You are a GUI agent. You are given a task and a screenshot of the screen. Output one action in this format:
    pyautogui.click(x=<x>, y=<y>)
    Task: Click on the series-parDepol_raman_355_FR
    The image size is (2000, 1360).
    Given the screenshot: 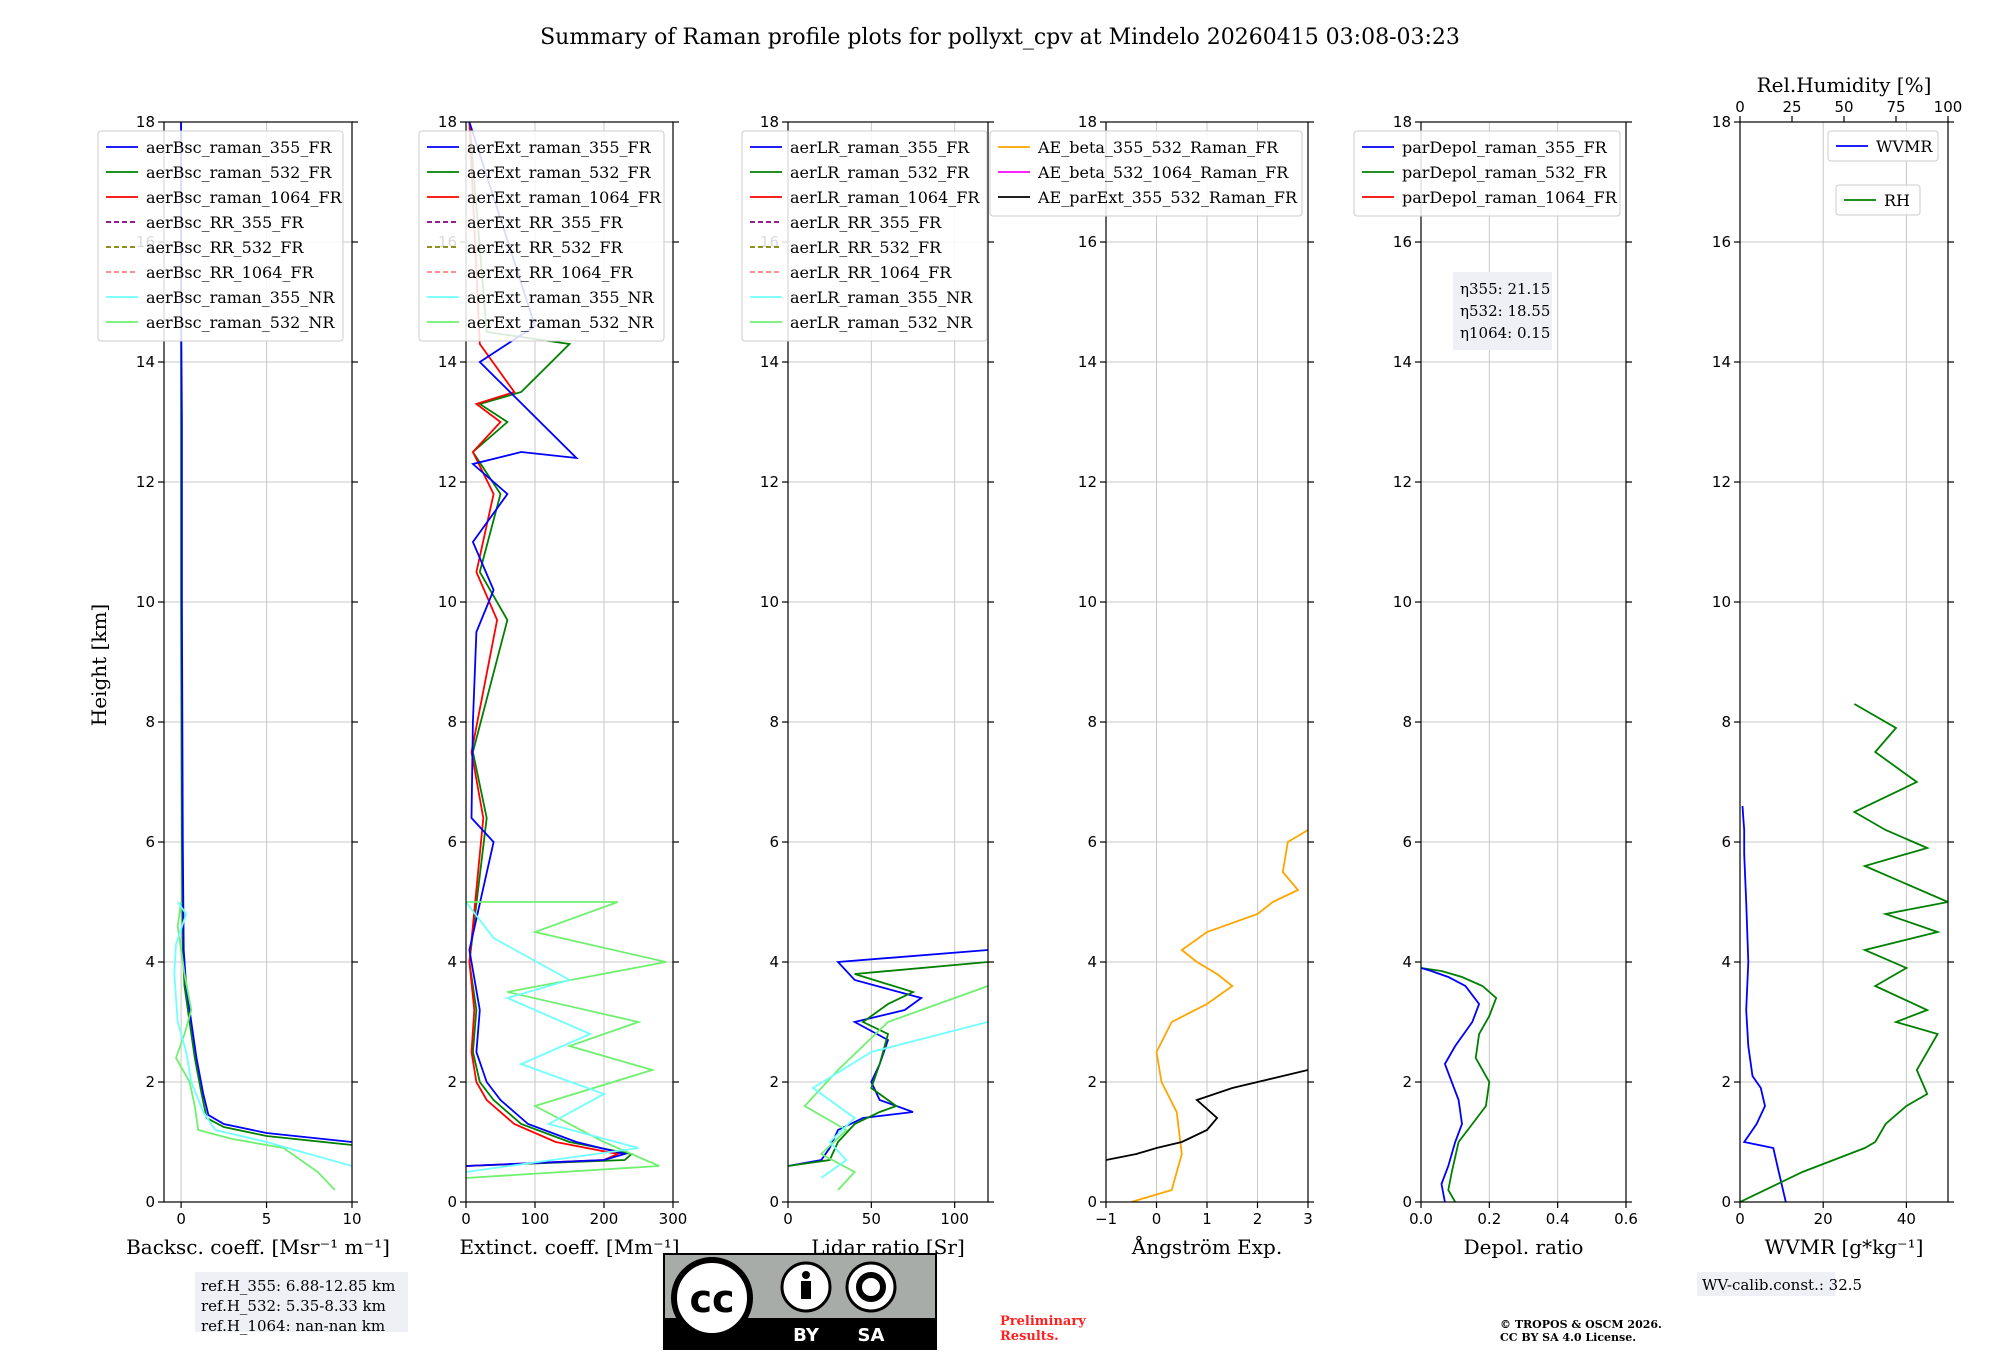 What is the action you would take?
    pyautogui.click(x=1451, y=1084)
    